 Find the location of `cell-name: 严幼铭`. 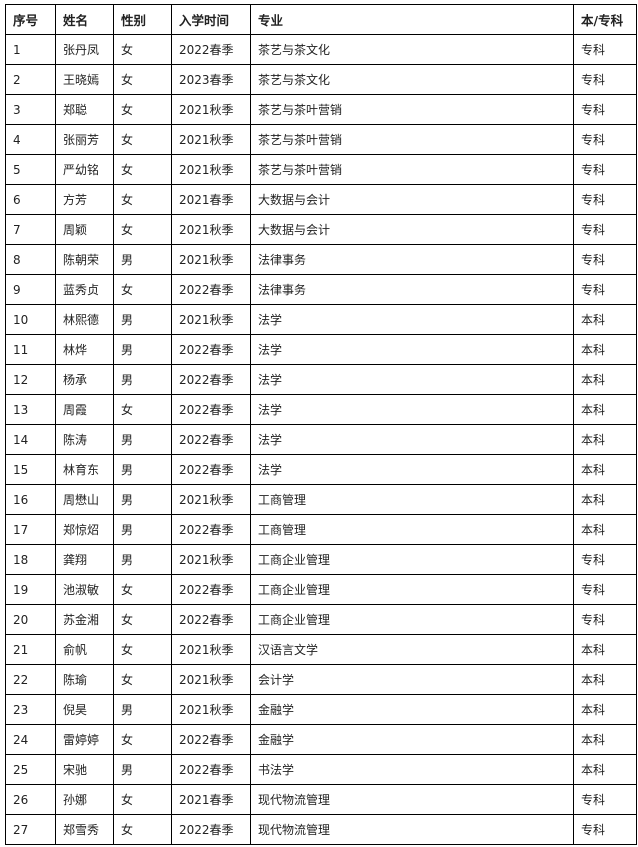

cell-name: 严幼铭 is located at coordinates (84, 169).